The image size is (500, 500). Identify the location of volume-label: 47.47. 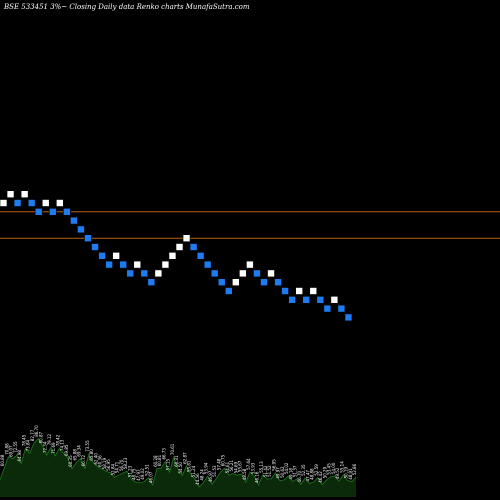
(307, 476).